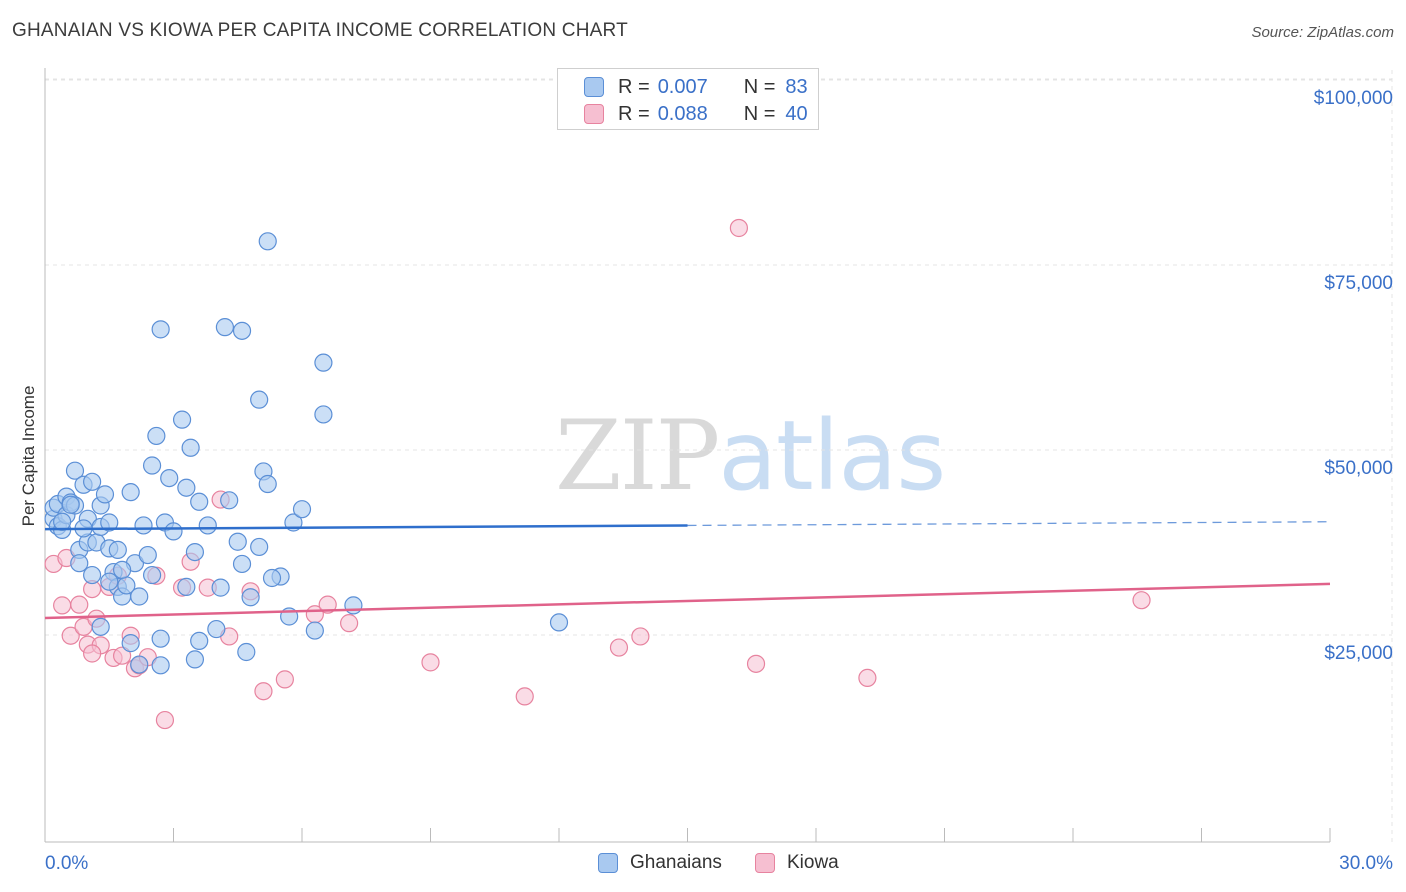 This screenshot has height=892, width=1406. I want to click on y-tick-label: $100,000, so click(1353, 98).